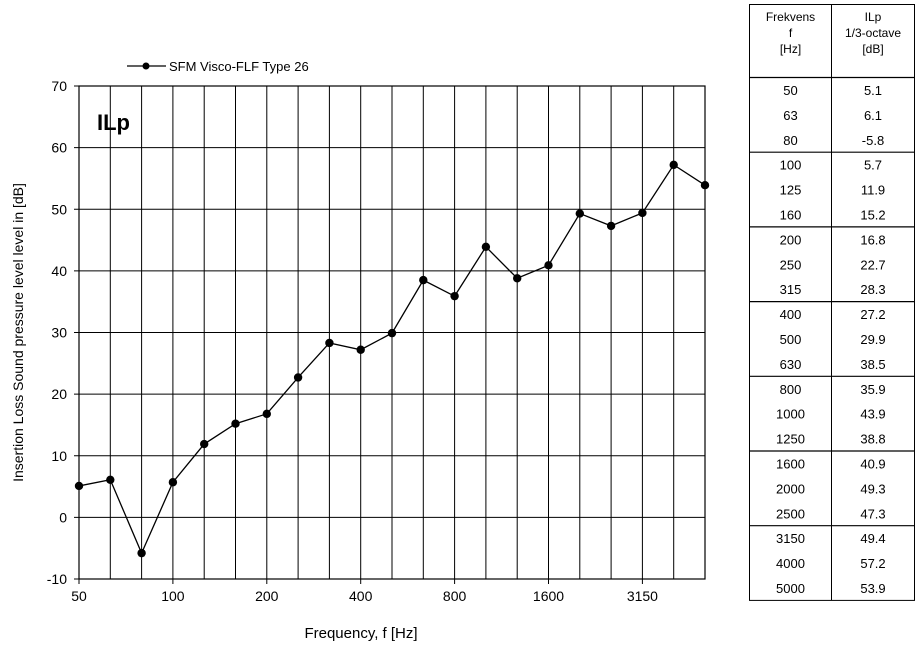 Image resolution: width=917 pixels, height=655 pixels. Describe the element at coordinates (790, 488) in the screenshot. I see `table-cell: 2000` at that location.